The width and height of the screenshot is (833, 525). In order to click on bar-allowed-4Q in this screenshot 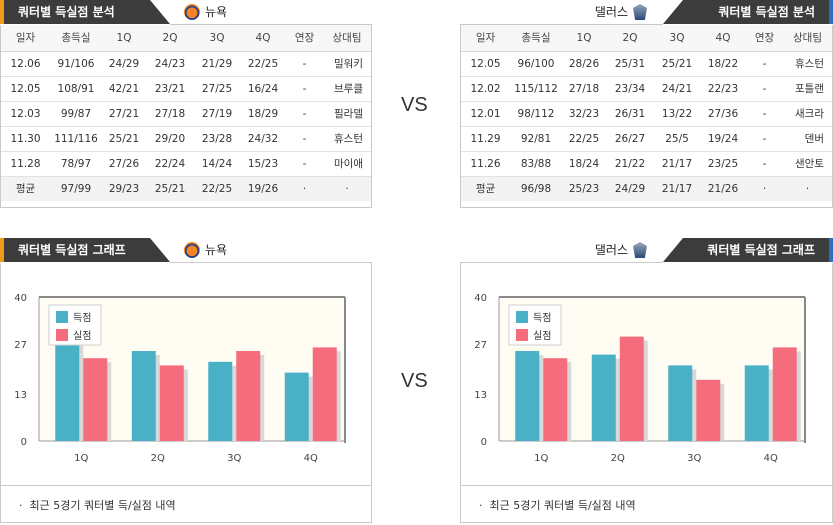, I will do `click(324, 394)`.